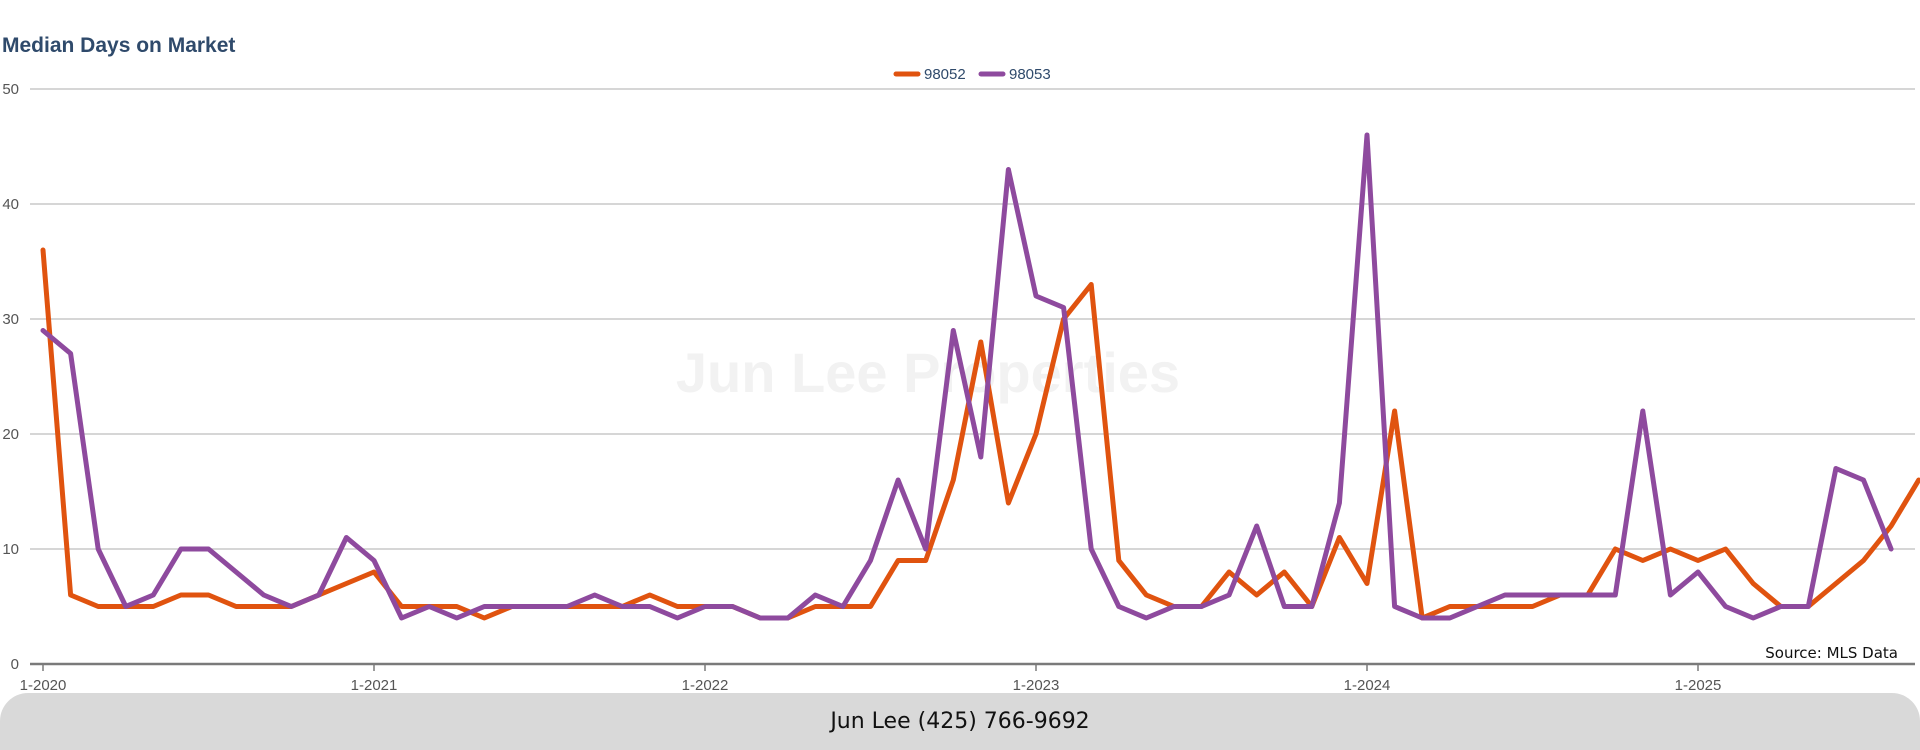  Describe the element at coordinates (43, 685) in the screenshot. I see `x-tick-label: 1-2020` at that location.